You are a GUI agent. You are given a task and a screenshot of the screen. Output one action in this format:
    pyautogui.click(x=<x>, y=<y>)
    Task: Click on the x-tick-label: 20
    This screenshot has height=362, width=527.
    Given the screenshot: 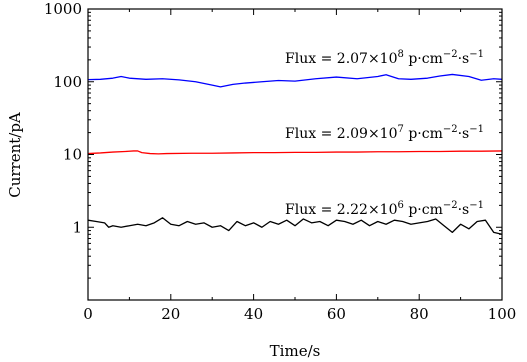 What is the action you would take?
    pyautogui.click(x=170, y=314)
    